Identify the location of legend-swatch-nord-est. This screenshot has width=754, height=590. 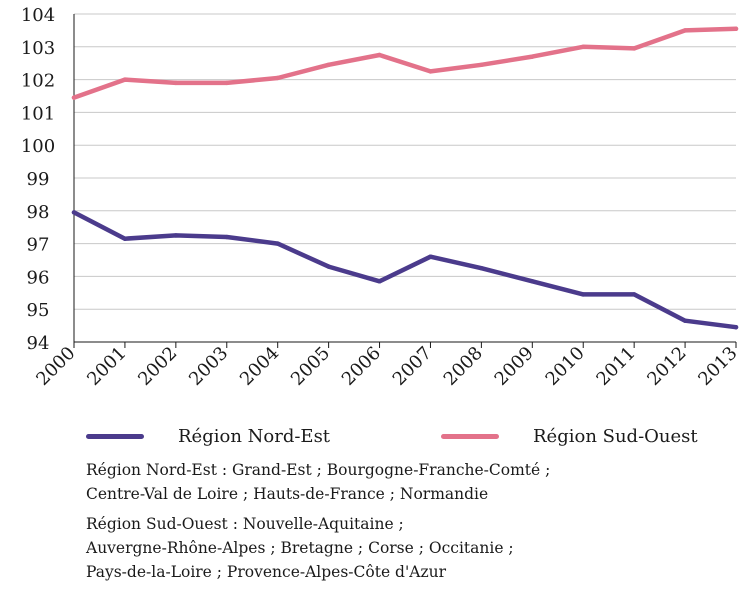
(115, 436).